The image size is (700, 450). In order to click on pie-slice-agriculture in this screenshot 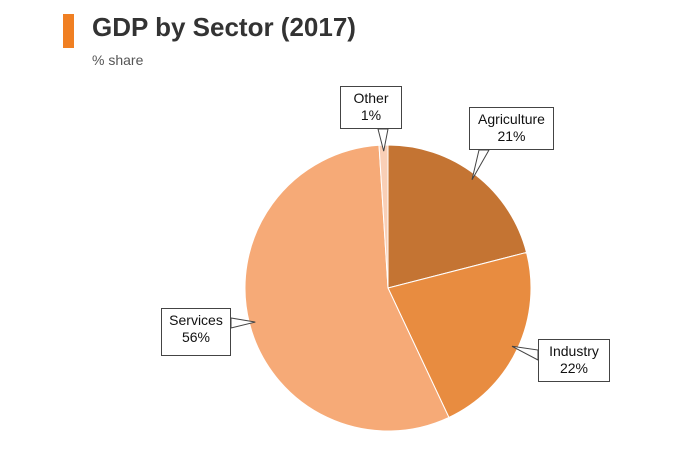, I will do `click(457, 216)`.